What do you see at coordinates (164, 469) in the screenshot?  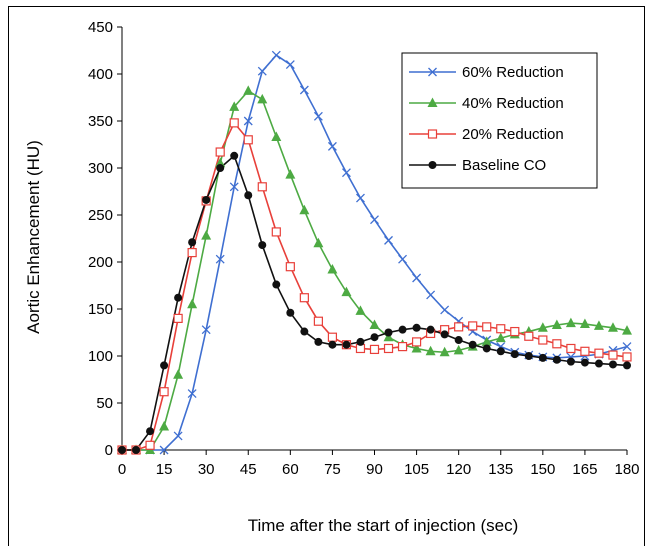 I see `x-tick-label: 15` at bounding box center [164, 469].